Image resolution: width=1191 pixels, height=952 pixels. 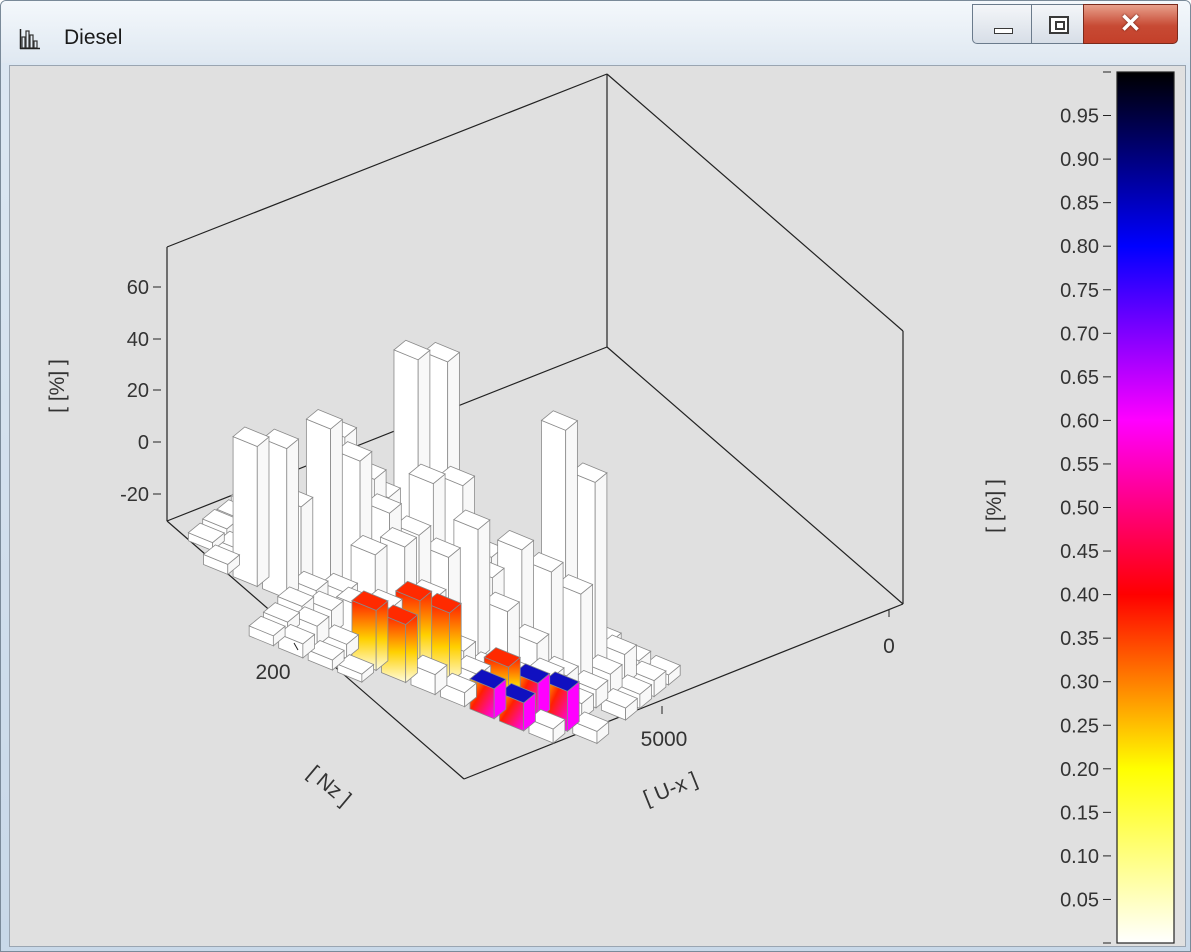 I want to click on maximize-button, so click(x=1057, y=24).